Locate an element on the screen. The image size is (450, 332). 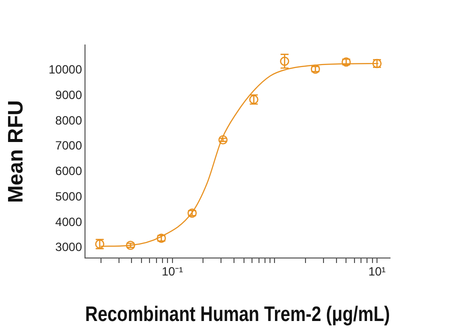
y-tick-label: 8000 is located at coordinates (68, 120).